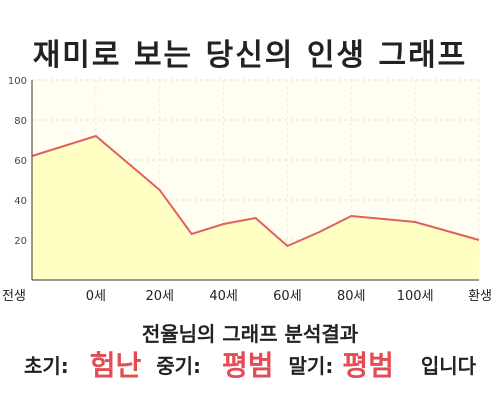  What do you see at coordinates (20, 201) in the screenshot?
I see `y-tick-label: 40` at bounding box center [20, 201].